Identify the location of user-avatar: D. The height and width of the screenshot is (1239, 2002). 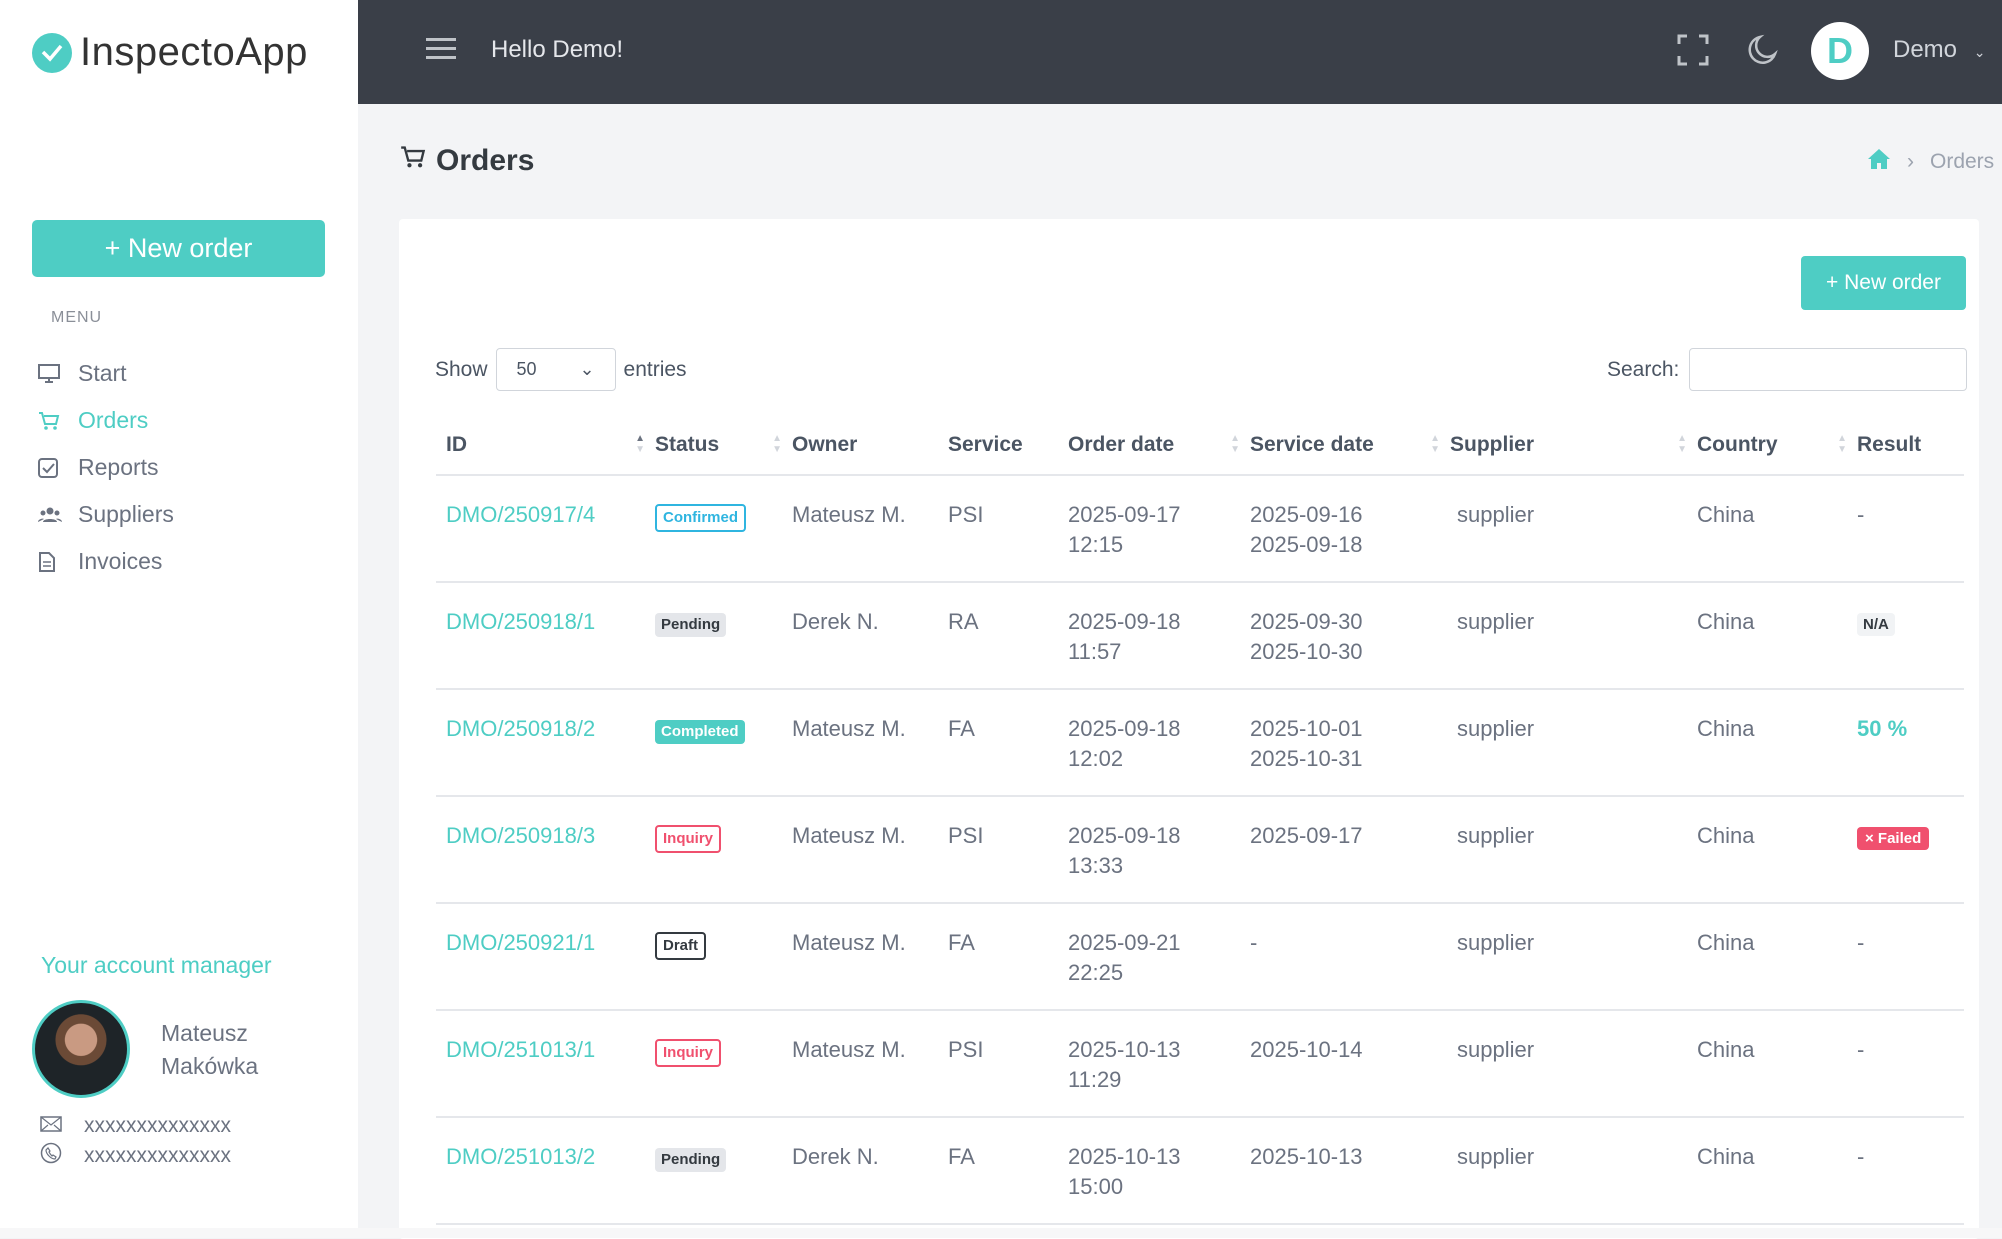
(1840, 51).